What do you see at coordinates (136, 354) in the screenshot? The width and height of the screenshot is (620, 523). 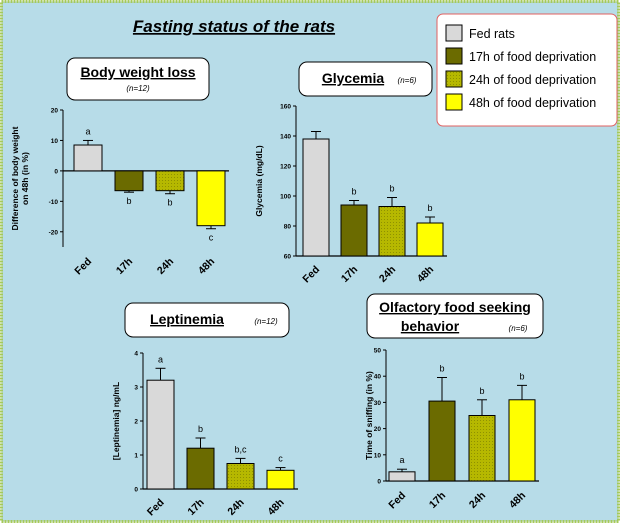 I see `y-tick-label: 4` at bounding box center [136, 354].